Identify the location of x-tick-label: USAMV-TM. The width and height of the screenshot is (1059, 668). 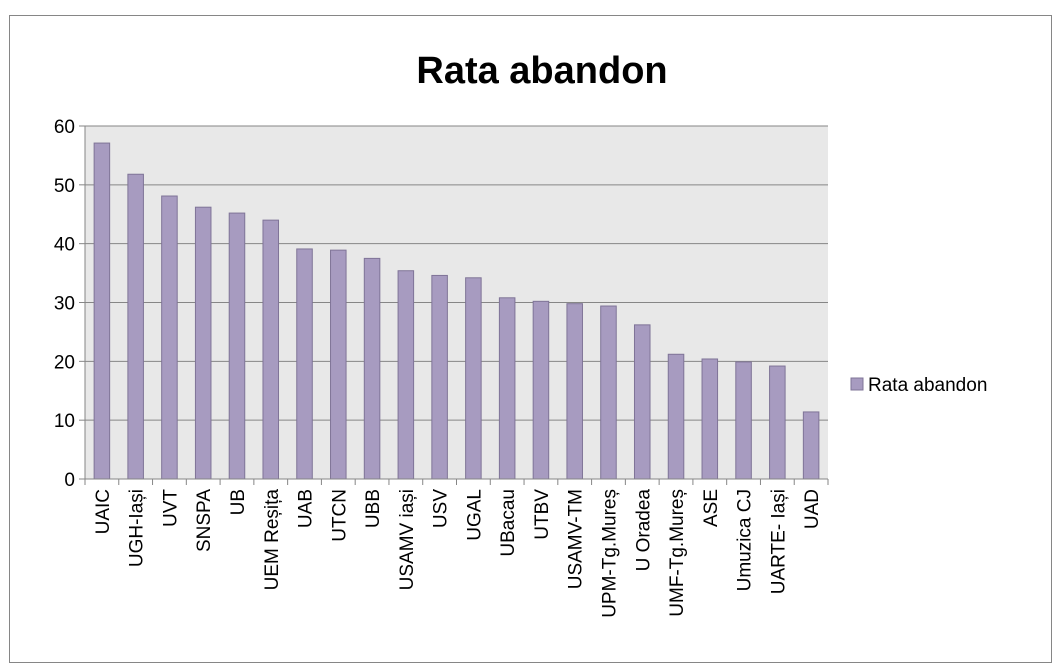
(576, 539).